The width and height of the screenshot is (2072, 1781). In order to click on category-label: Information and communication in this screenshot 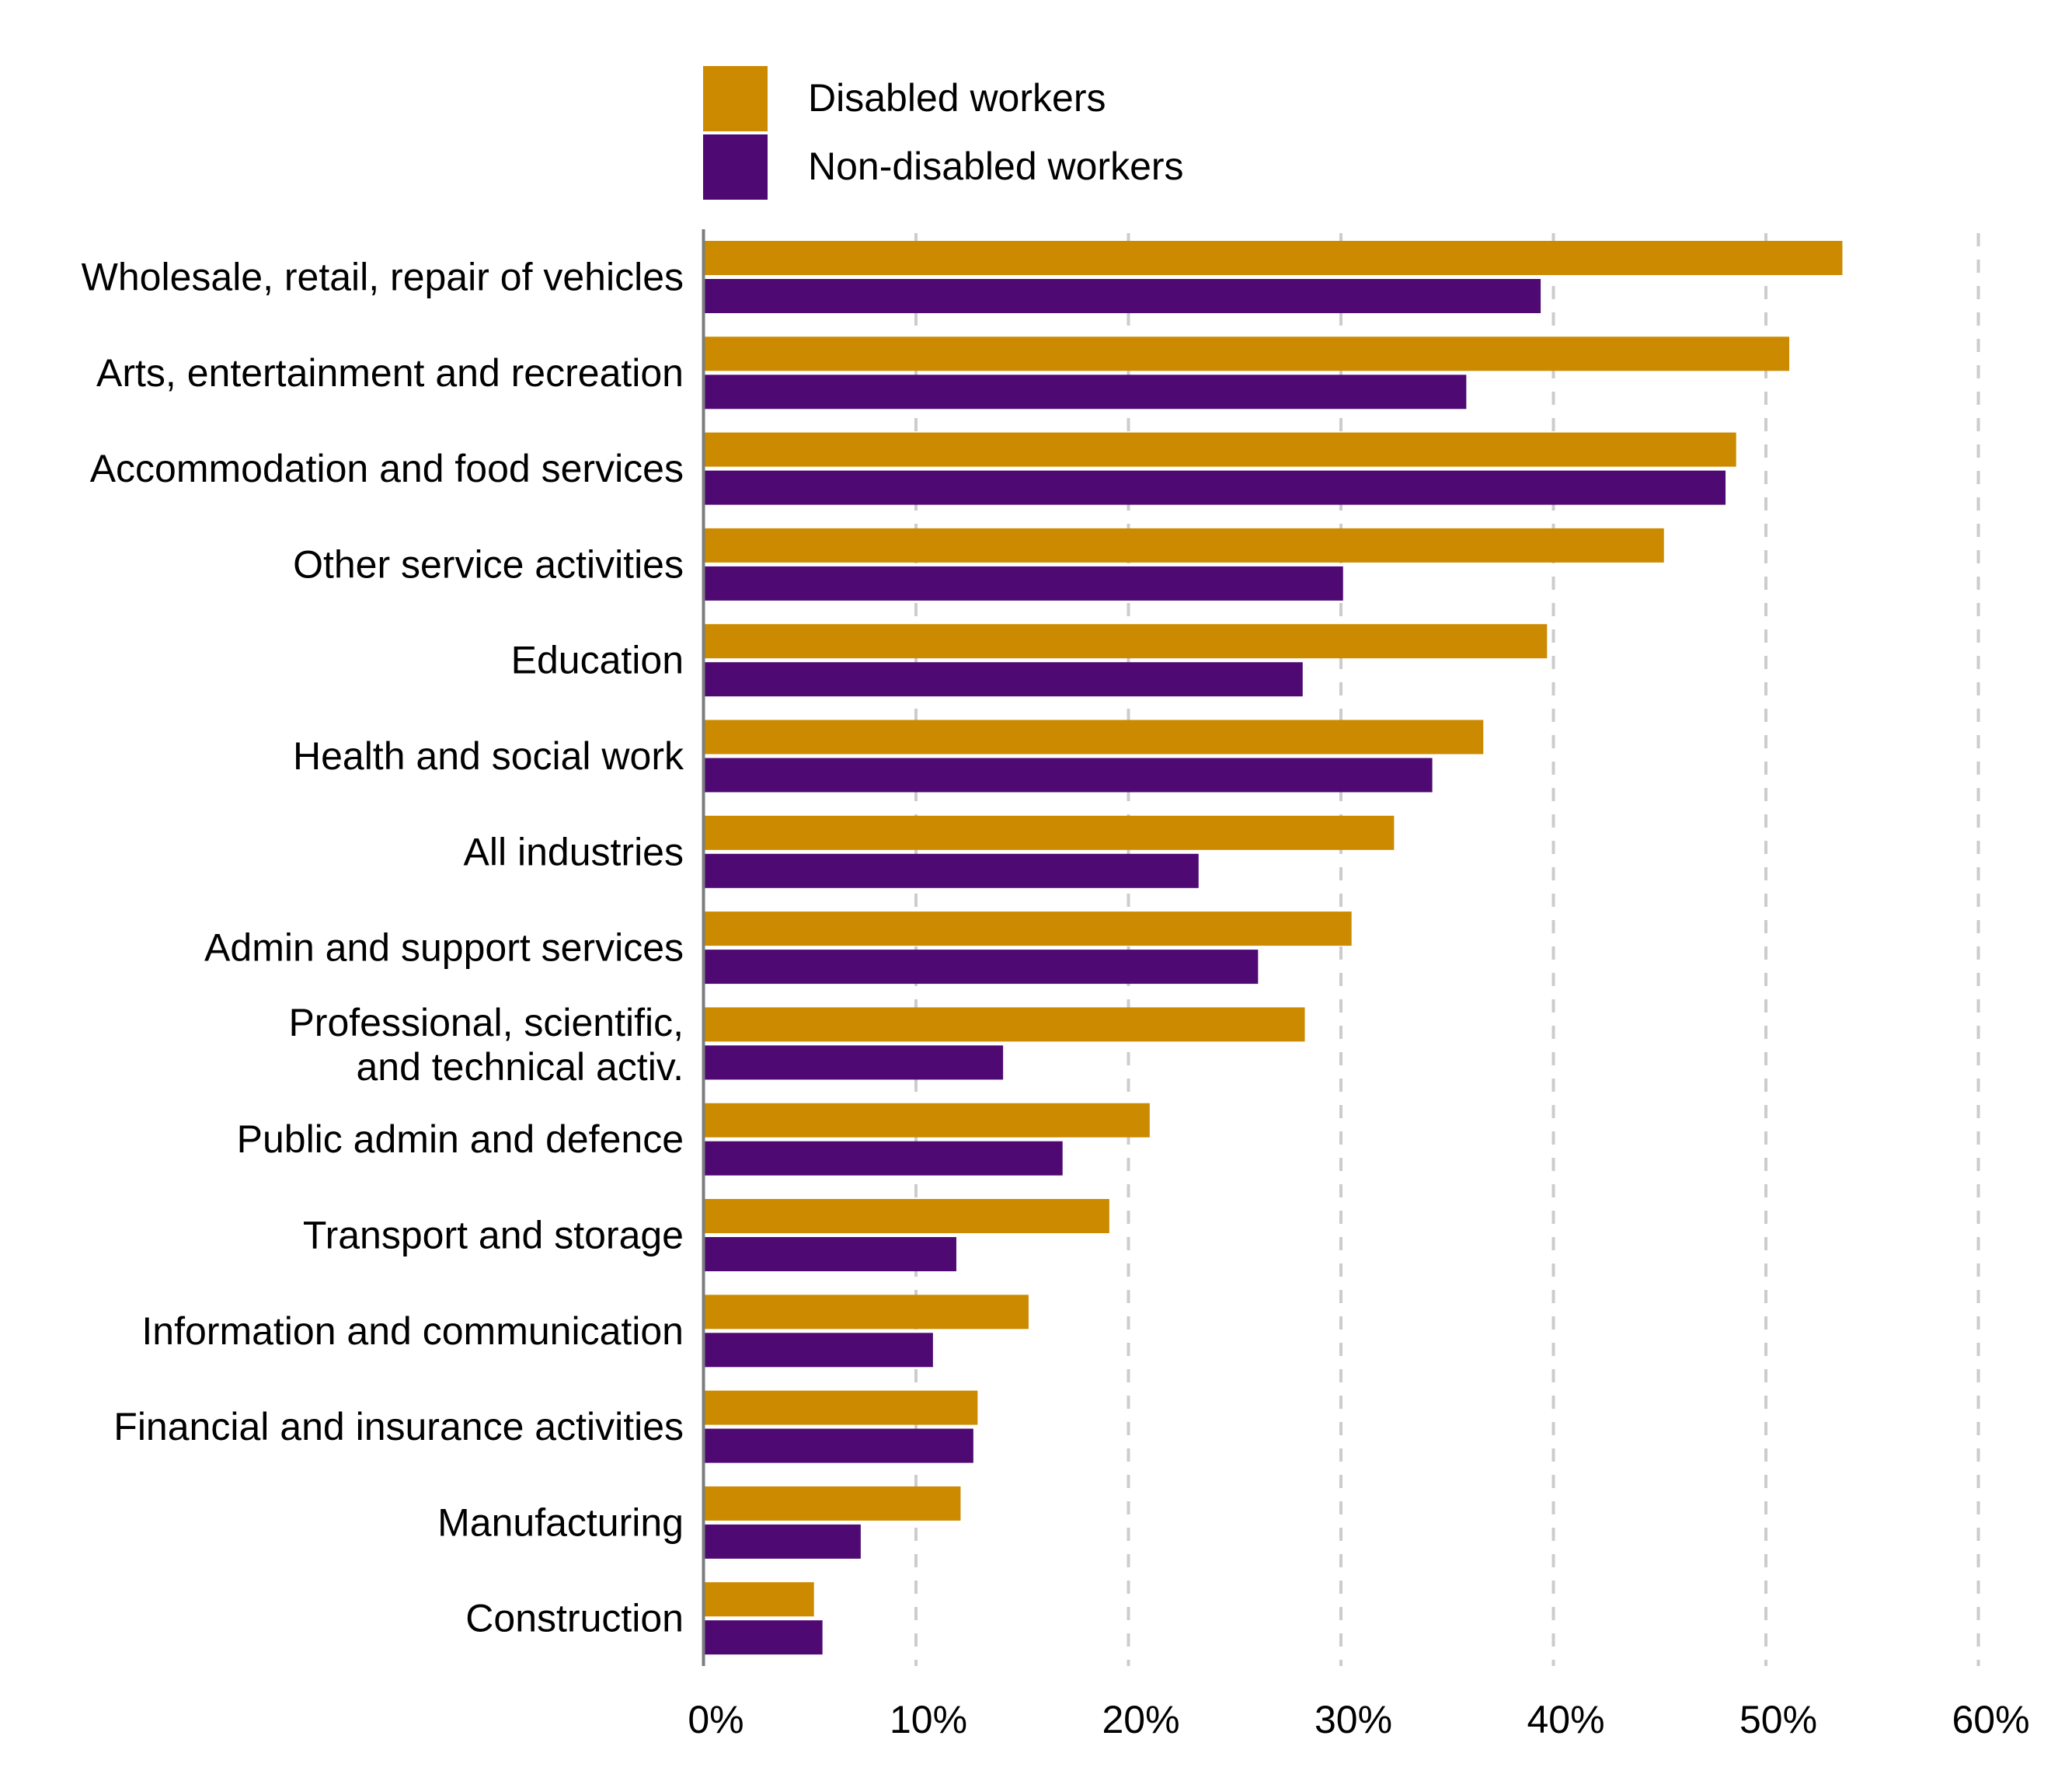, I will do `click(412, 1331)`.